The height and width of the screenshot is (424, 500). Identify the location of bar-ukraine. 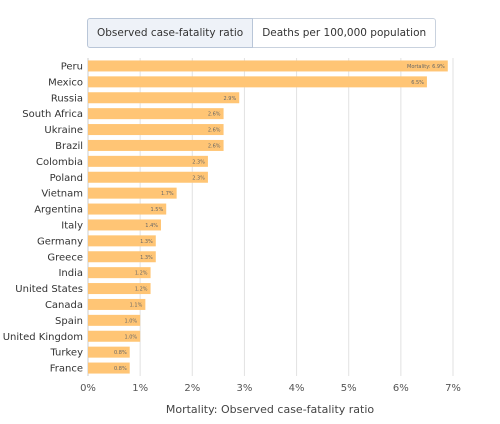
(156, 130).